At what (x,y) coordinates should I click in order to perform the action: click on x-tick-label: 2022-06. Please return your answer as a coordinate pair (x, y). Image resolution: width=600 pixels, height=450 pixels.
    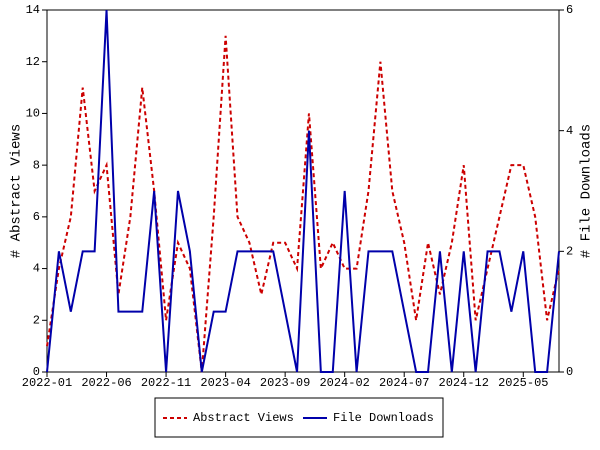
    Looking at the image, I should click on (106, 383).